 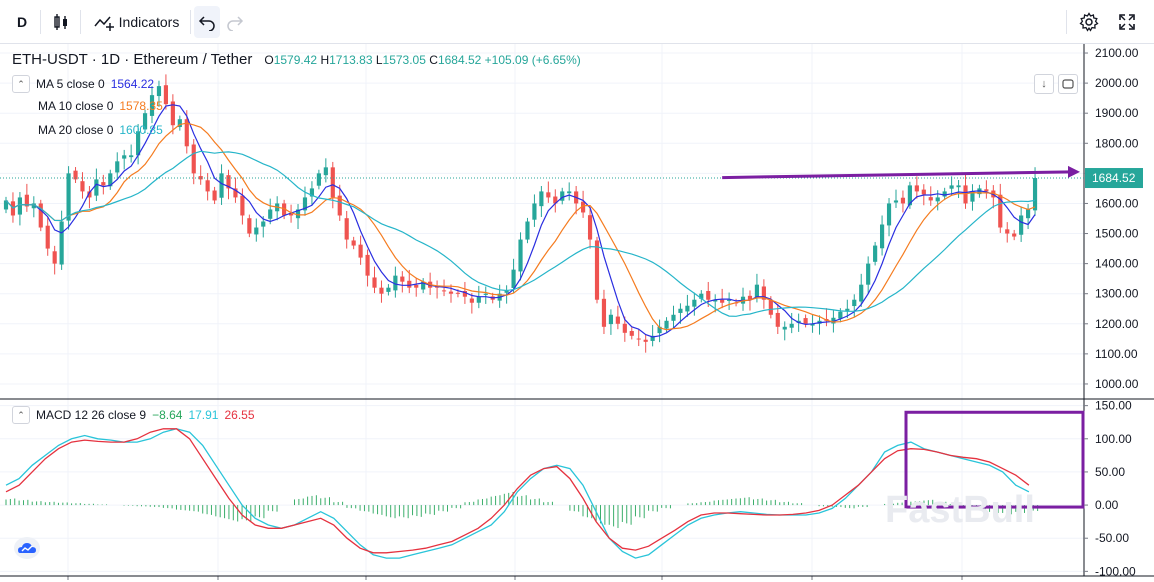 What do you see at coordinates (133, 415) in the screenshot?
I see `macd-legend: ⌃ MACD 12 26 close 9 −8.64 17.91 26.55` at bounding box center [133, 415].